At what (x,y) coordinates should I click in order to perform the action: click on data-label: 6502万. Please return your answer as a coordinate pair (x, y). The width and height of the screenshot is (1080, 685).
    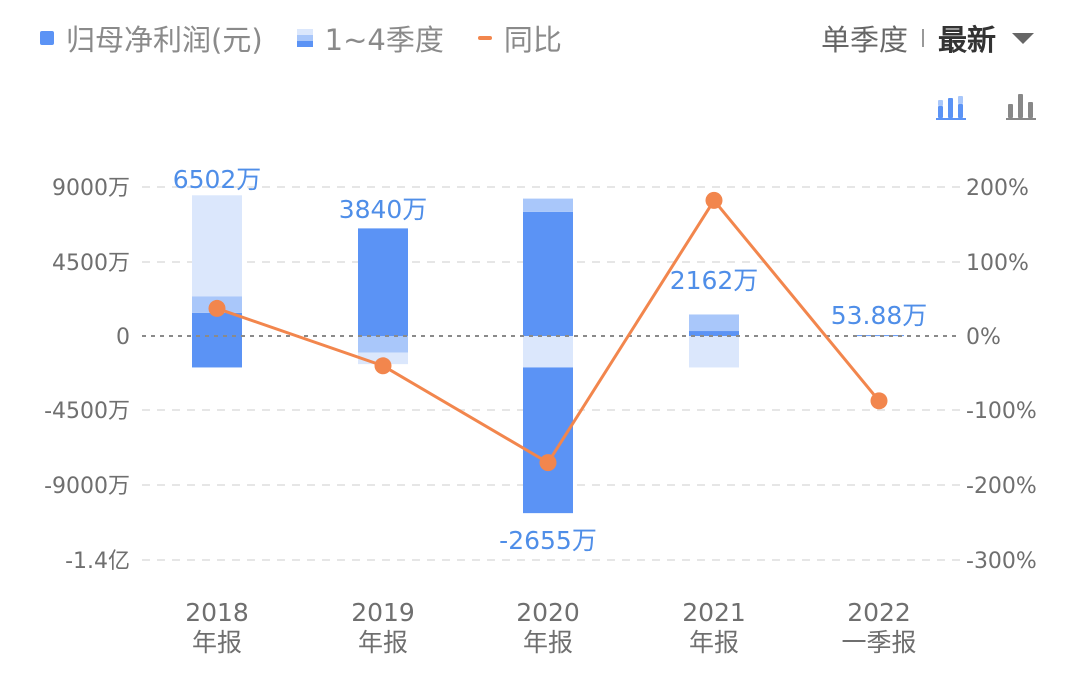
    Looking at the image, I should click on (217, 179).